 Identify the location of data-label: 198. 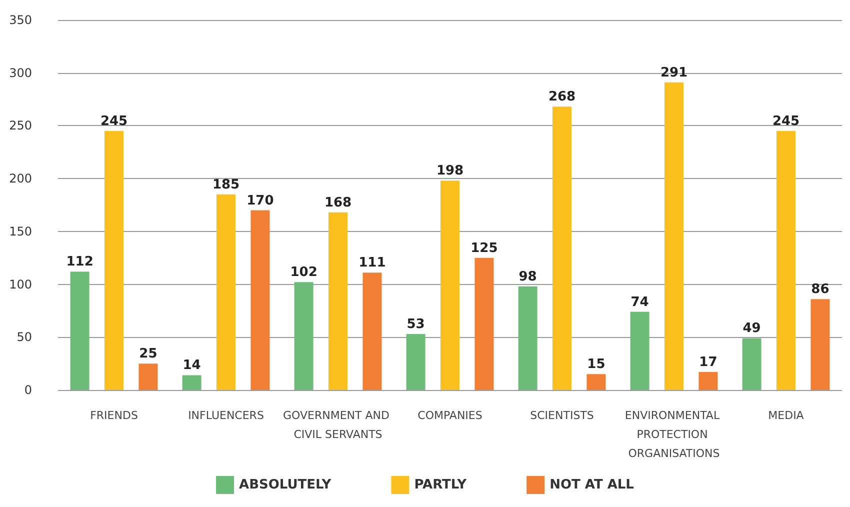
(450, 171).